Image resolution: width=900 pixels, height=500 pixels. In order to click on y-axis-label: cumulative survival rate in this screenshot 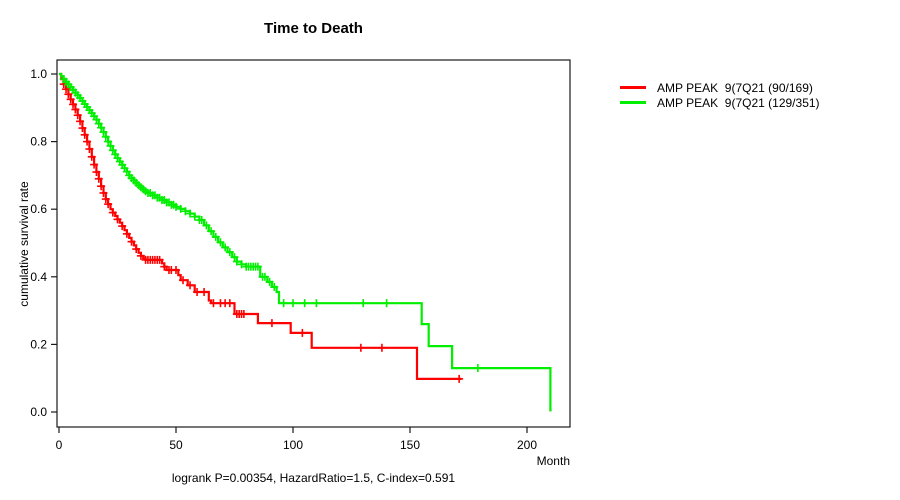, I will do `click(24, 244)`.